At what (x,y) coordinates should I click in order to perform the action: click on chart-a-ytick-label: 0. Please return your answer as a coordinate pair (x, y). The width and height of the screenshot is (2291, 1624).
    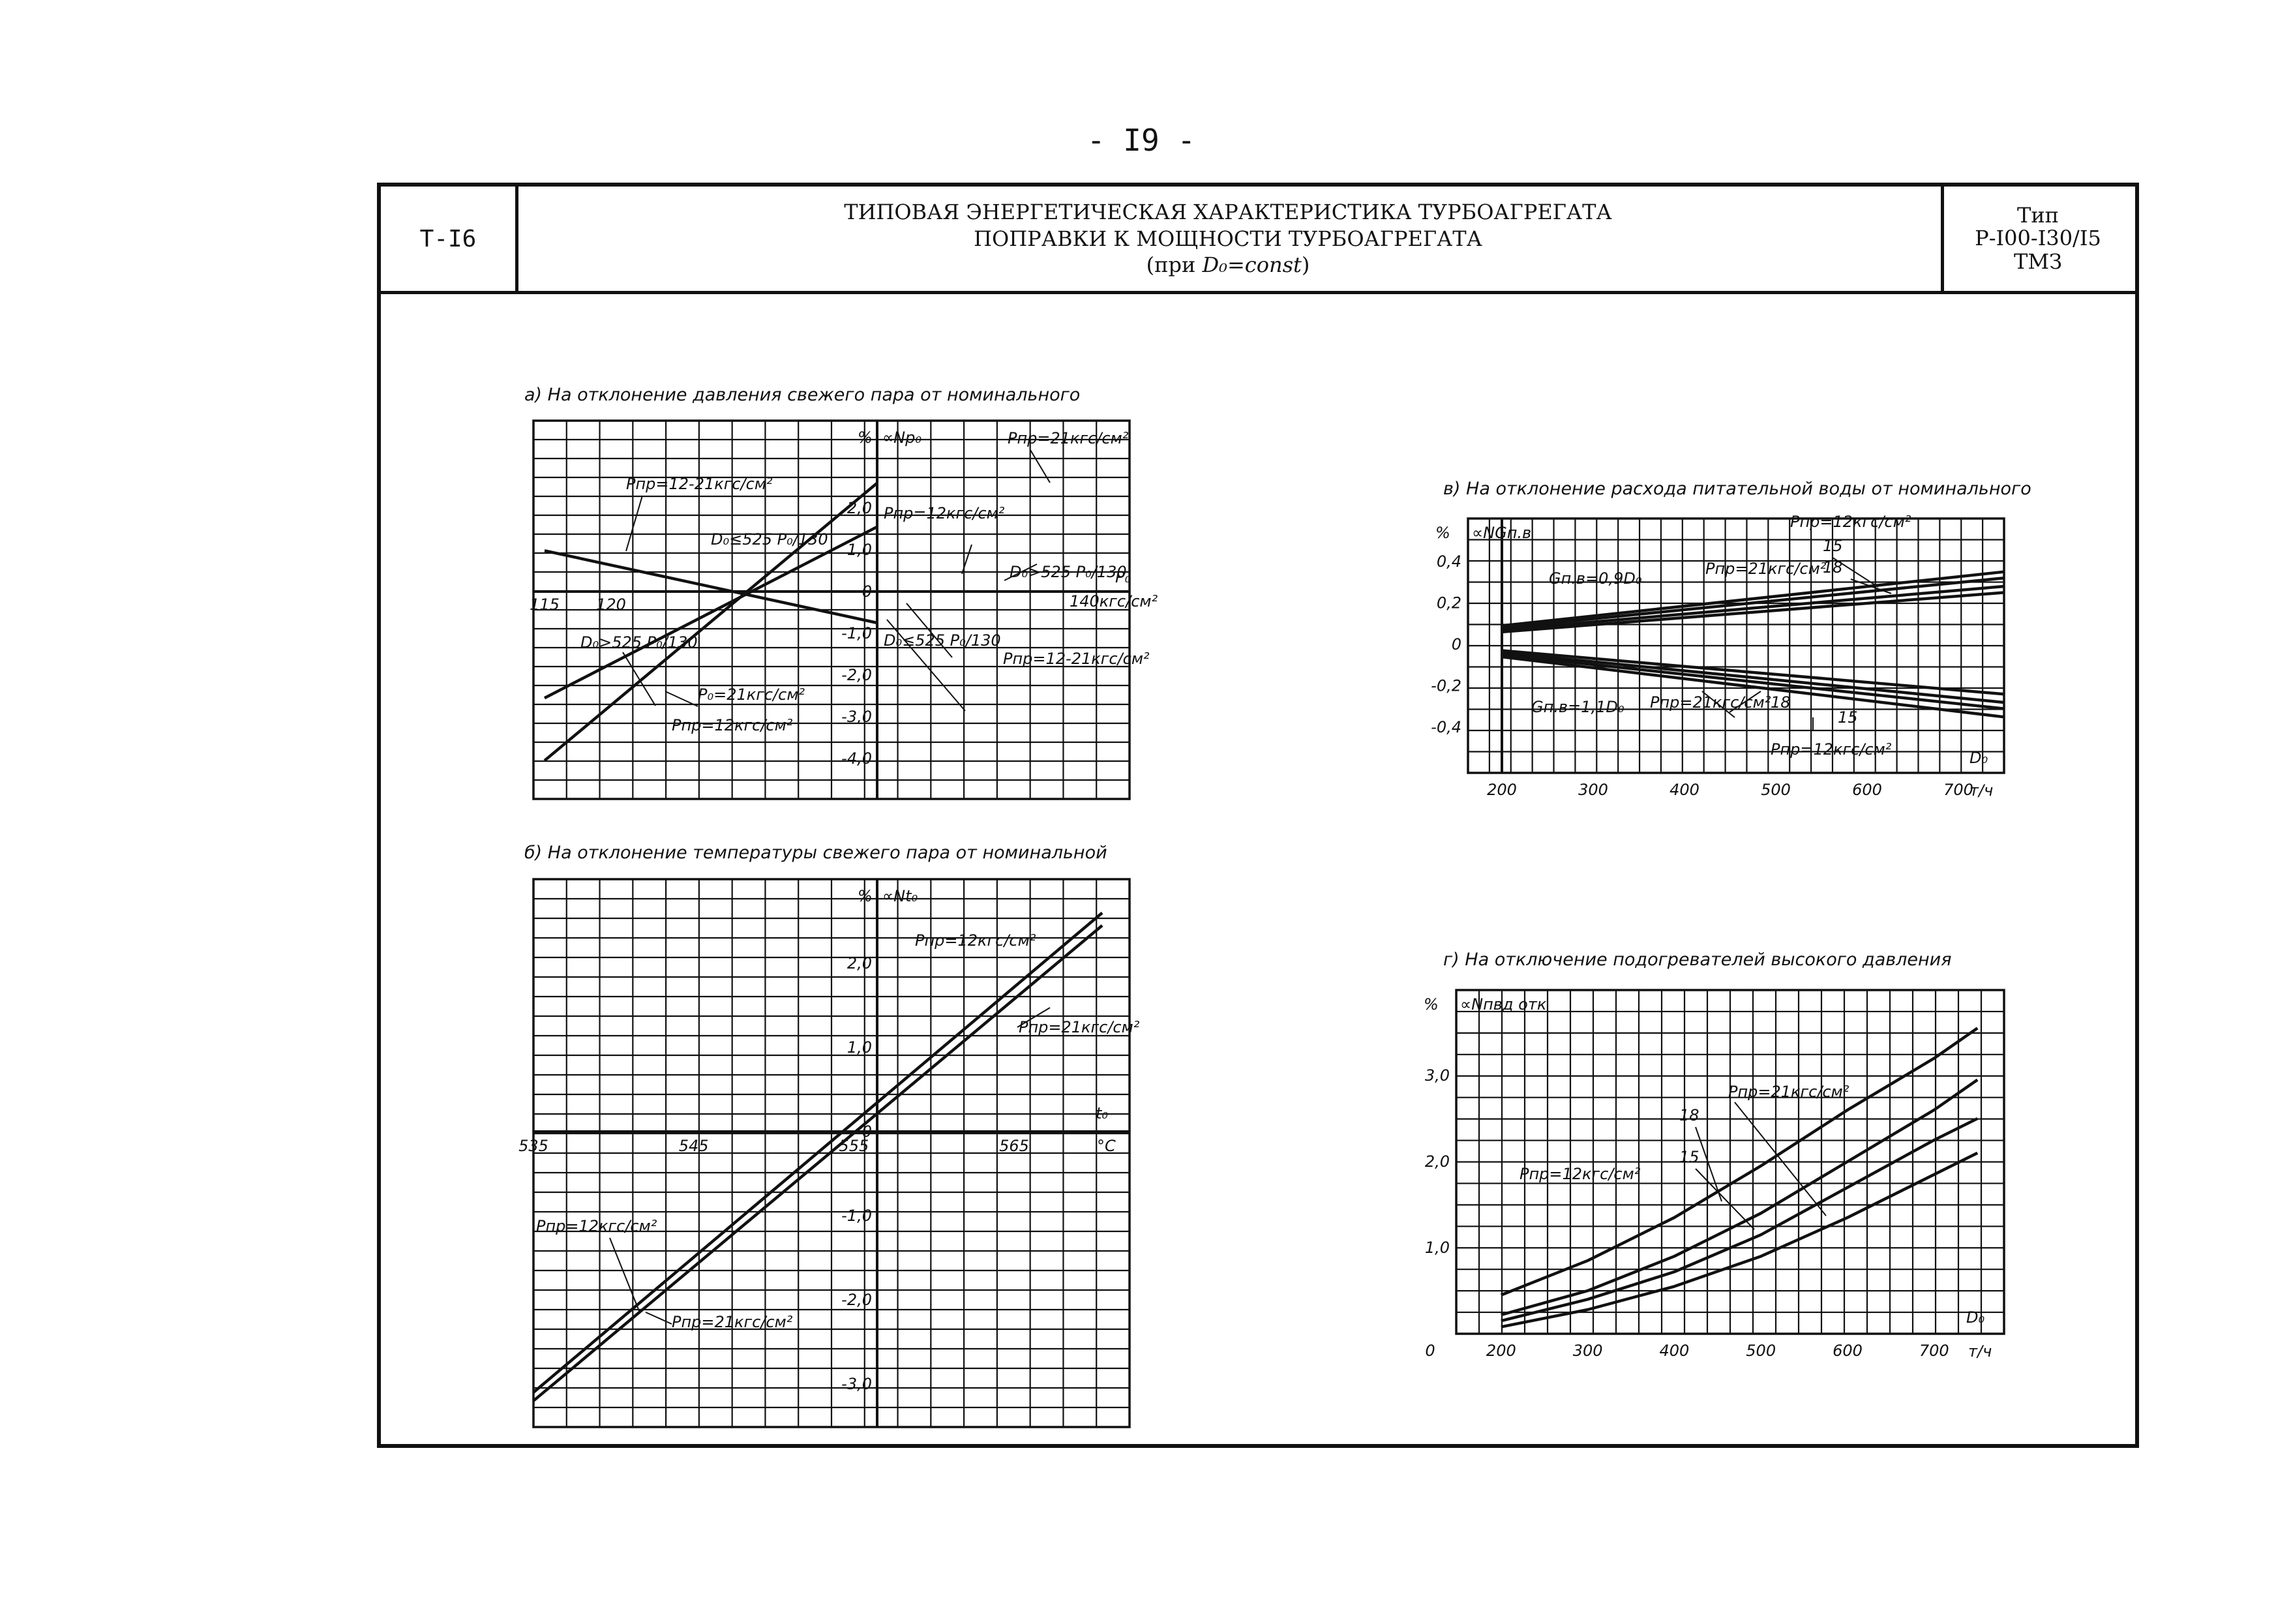
    Looking at the image, I should click on (867, 591).